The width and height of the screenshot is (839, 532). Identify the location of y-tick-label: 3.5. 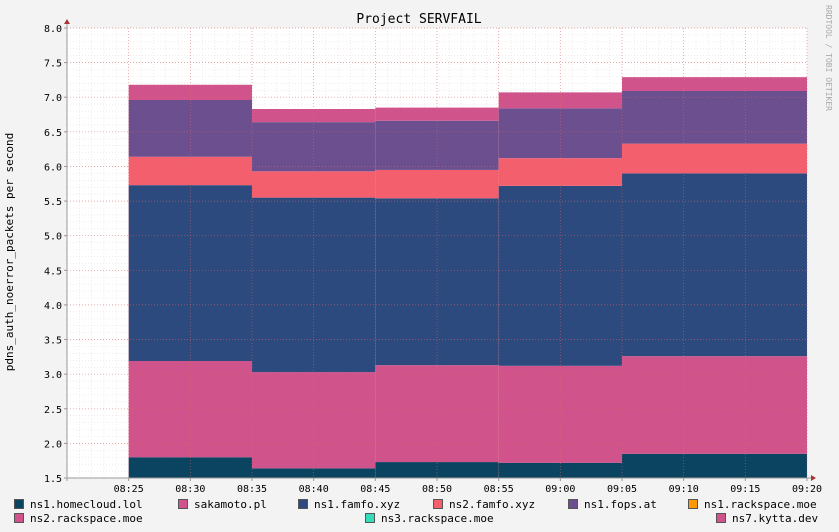
(53, 341).